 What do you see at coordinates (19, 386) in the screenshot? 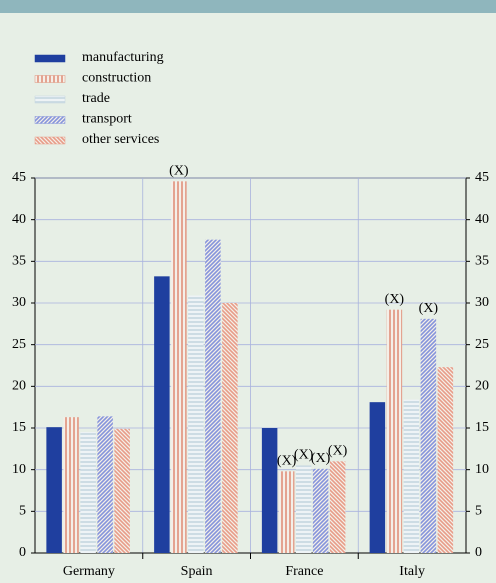
I see `y-tick-label: 20` at bounding box center [19, 386].